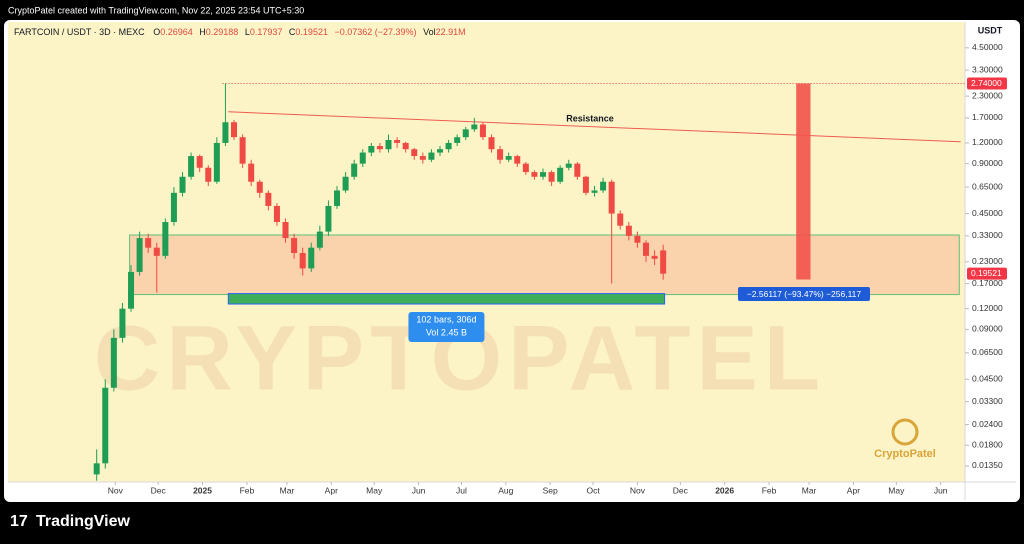  What do you see at coordinates (116, 490) in the screenshot?
I see `x-tick-label: Nov` at bounding box center [116, 490].